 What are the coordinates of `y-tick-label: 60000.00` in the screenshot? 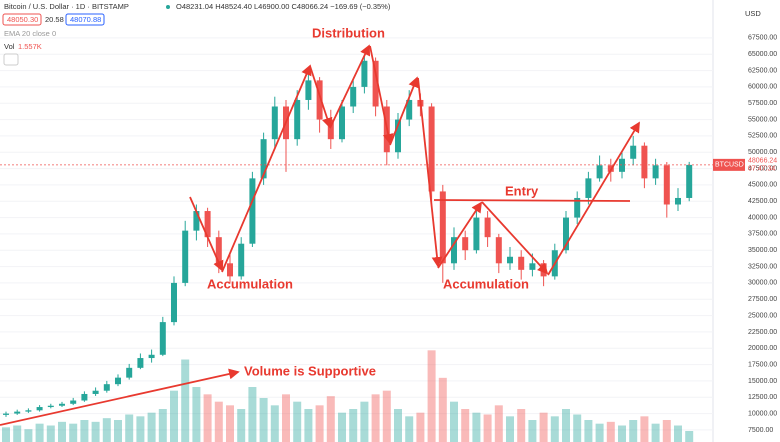 It's located at (762, 87).